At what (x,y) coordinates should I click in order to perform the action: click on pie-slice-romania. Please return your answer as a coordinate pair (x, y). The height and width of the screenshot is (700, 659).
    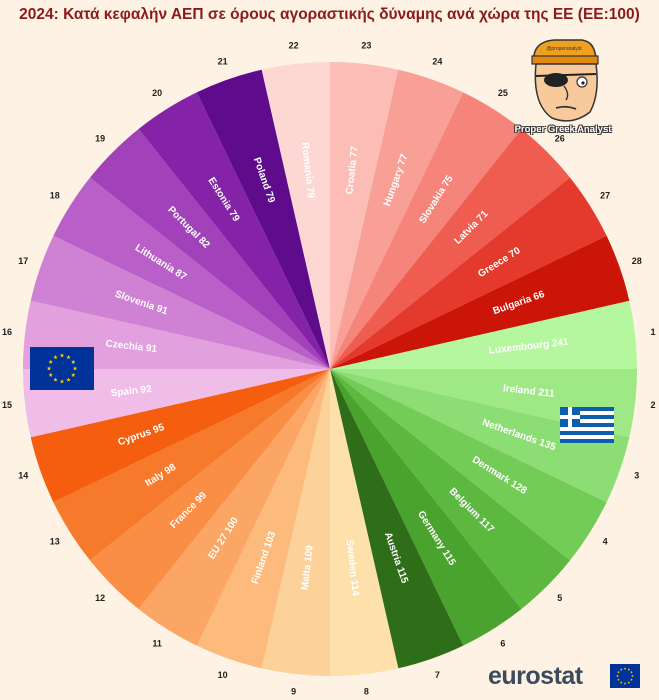
    Looking at the image, I should click on (295, 215).